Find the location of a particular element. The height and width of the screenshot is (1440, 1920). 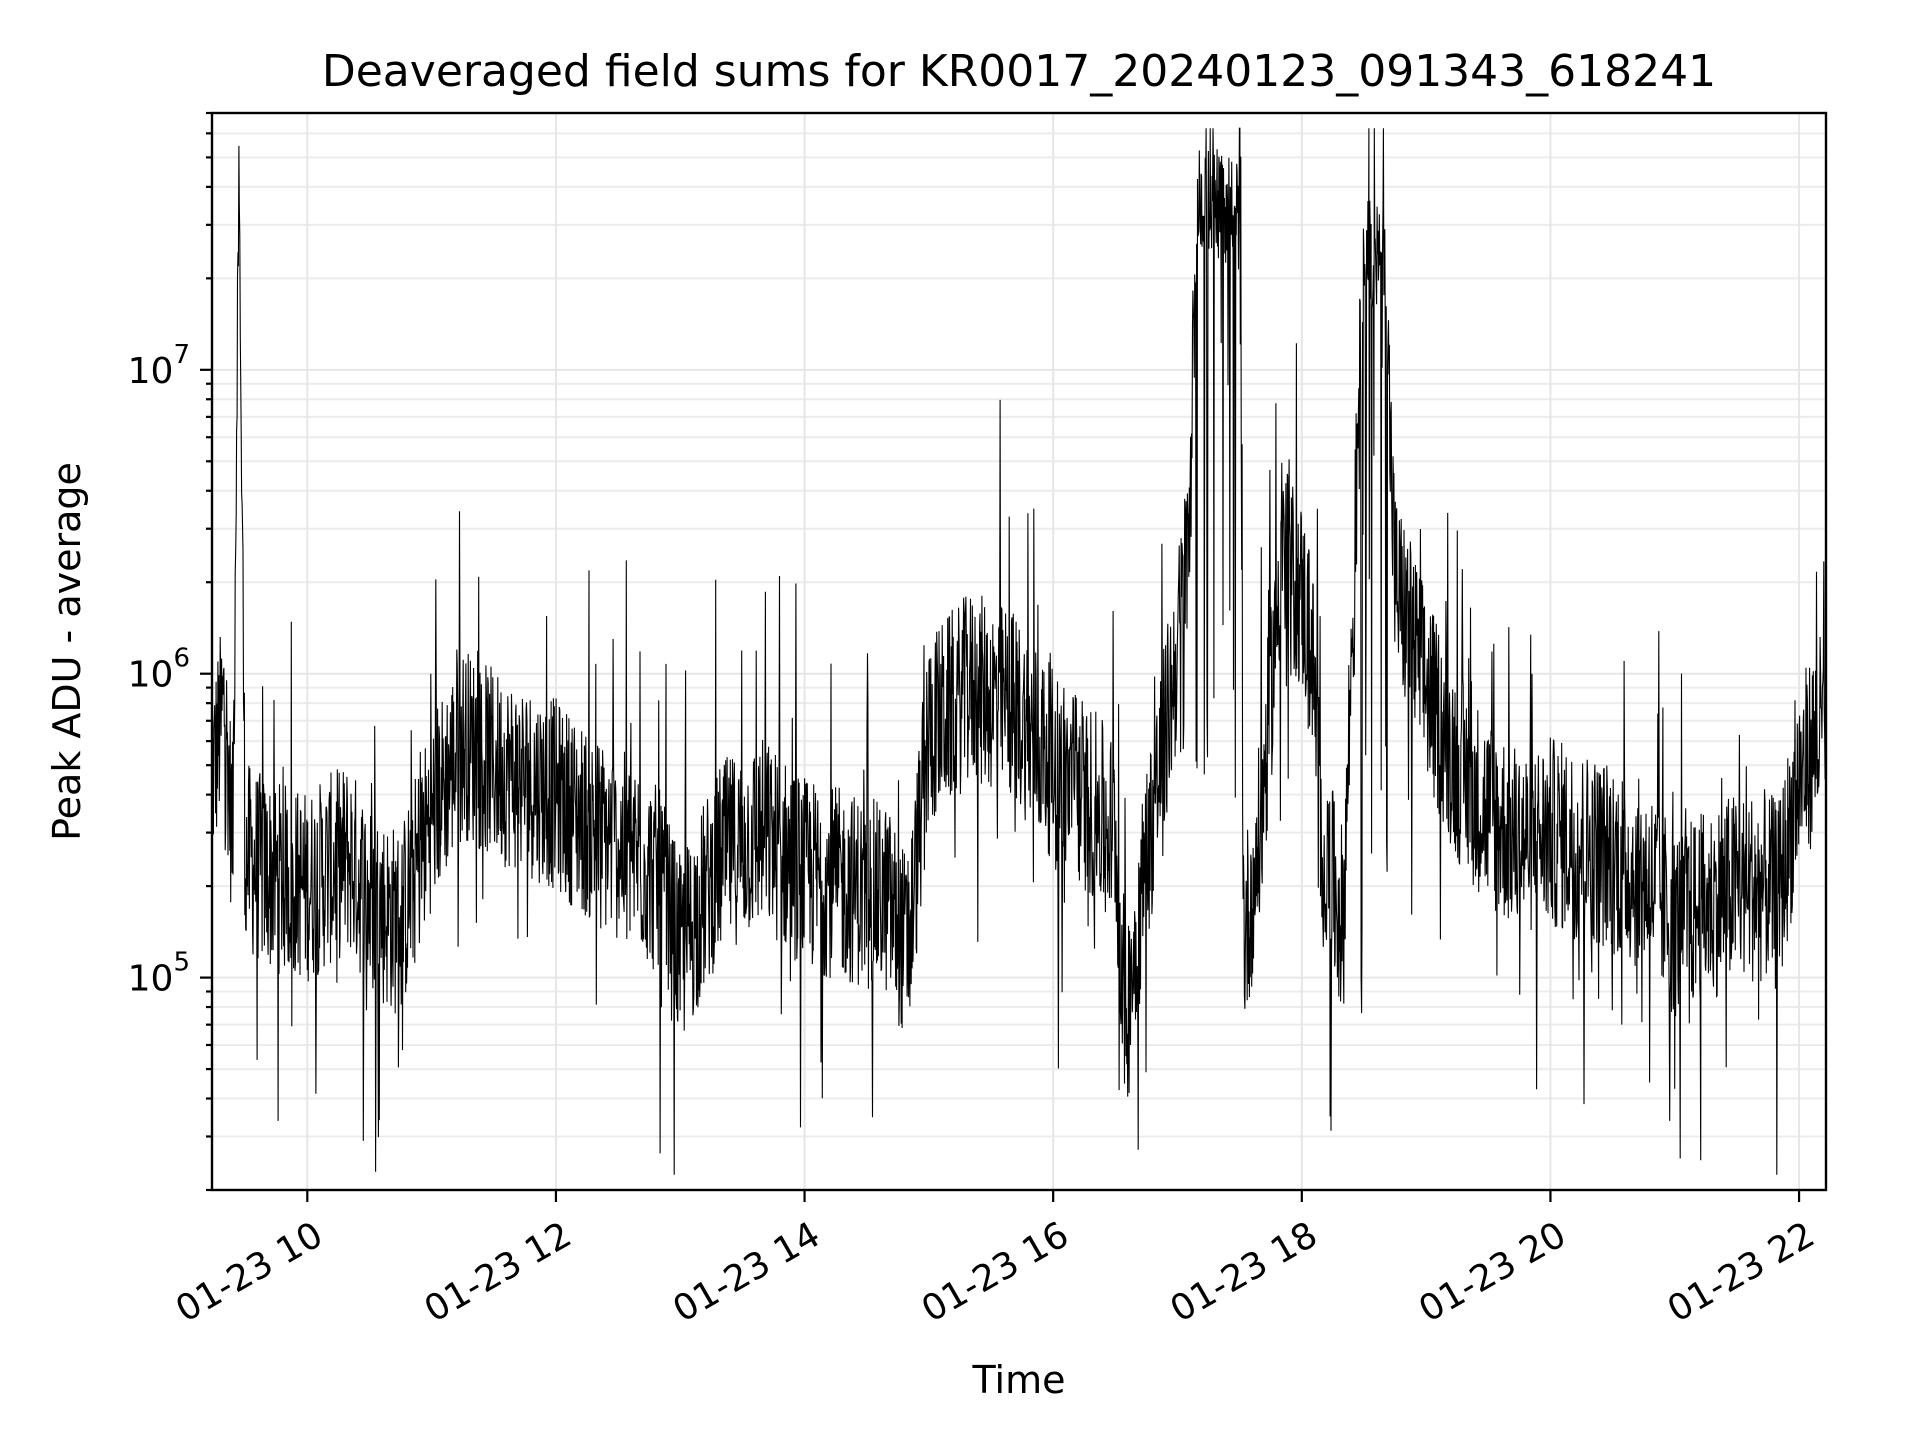

y-tick-label: 10⁶ is located at coordinates (159, 670).